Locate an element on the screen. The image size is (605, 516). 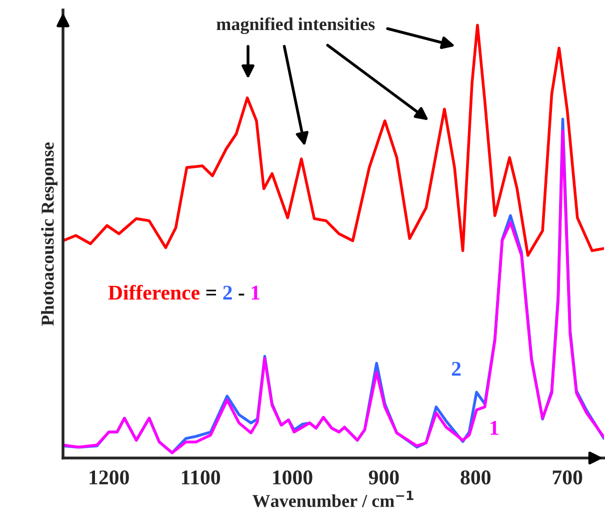
annotation: 2 is located at coordinates (227, 293).